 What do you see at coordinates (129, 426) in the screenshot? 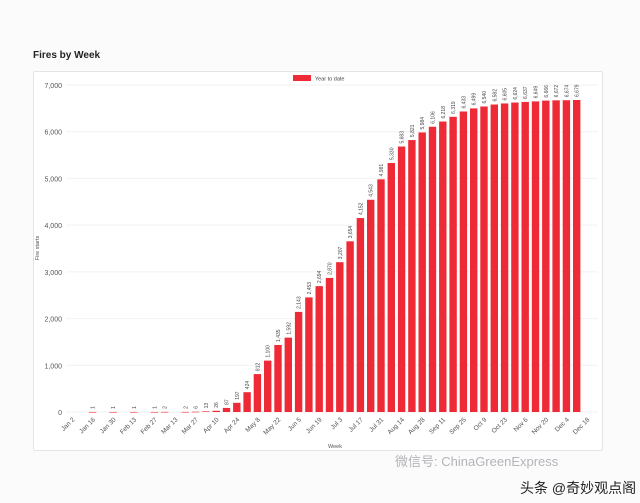
I see `x-tick-label: Feb 13` at bounding box center [129, 426].